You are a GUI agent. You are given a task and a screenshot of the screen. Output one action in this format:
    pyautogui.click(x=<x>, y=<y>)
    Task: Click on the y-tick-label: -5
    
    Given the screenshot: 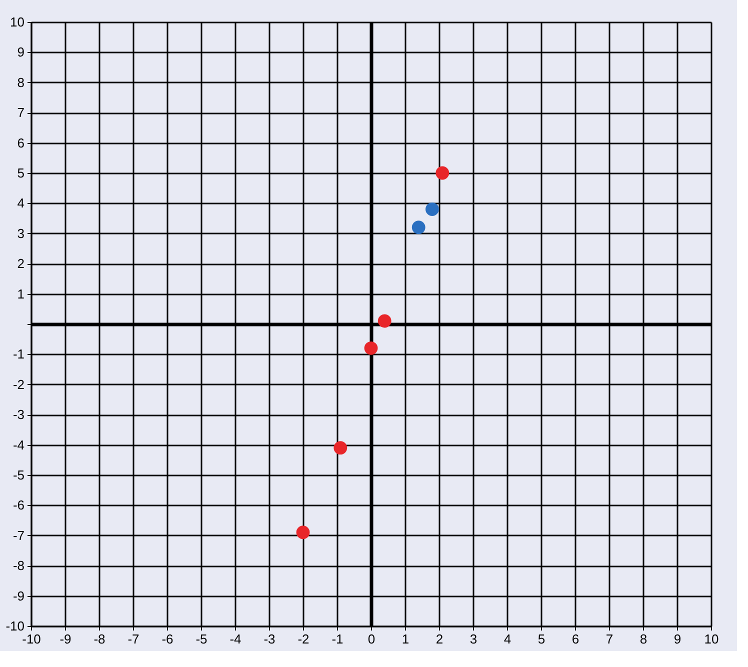 What is the action you would take?
    pyautogui.click(x=18, y=475)
    